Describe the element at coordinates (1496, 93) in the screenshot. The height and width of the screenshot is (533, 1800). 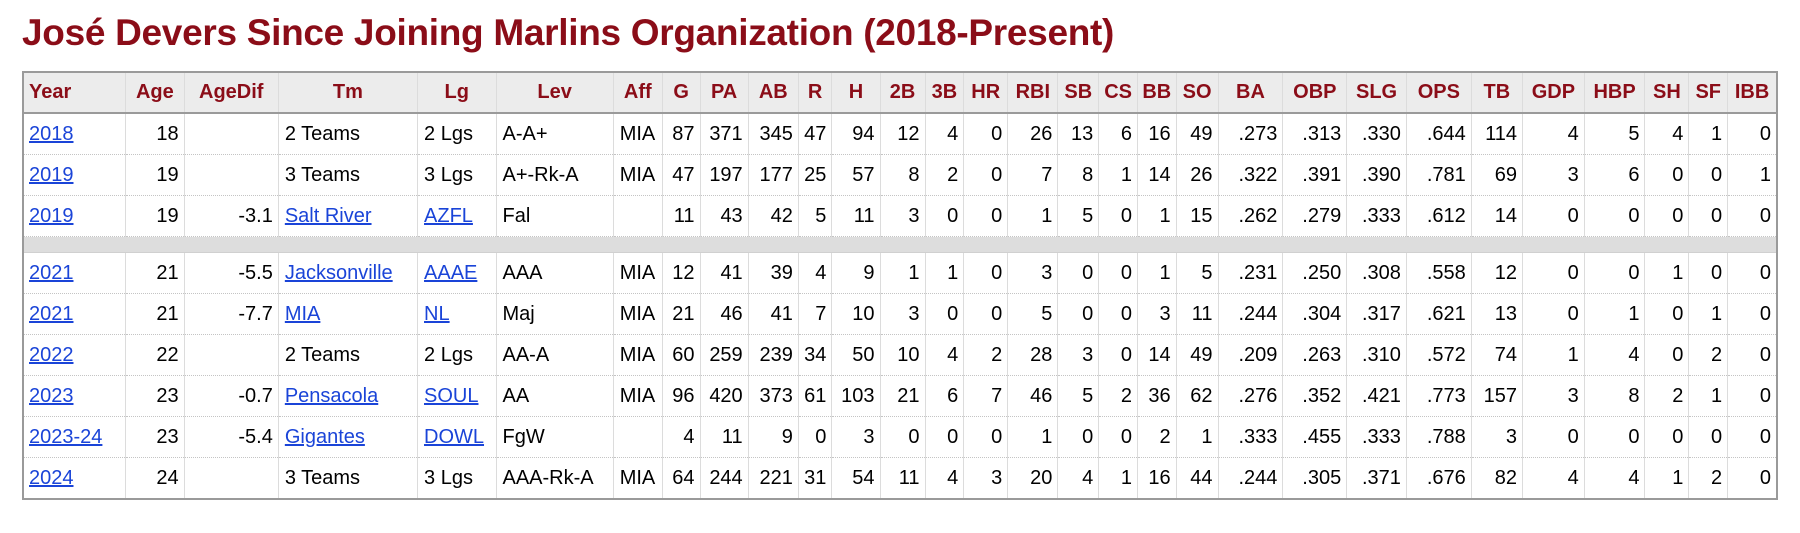
I see `column-header-tb: TB` at that location.